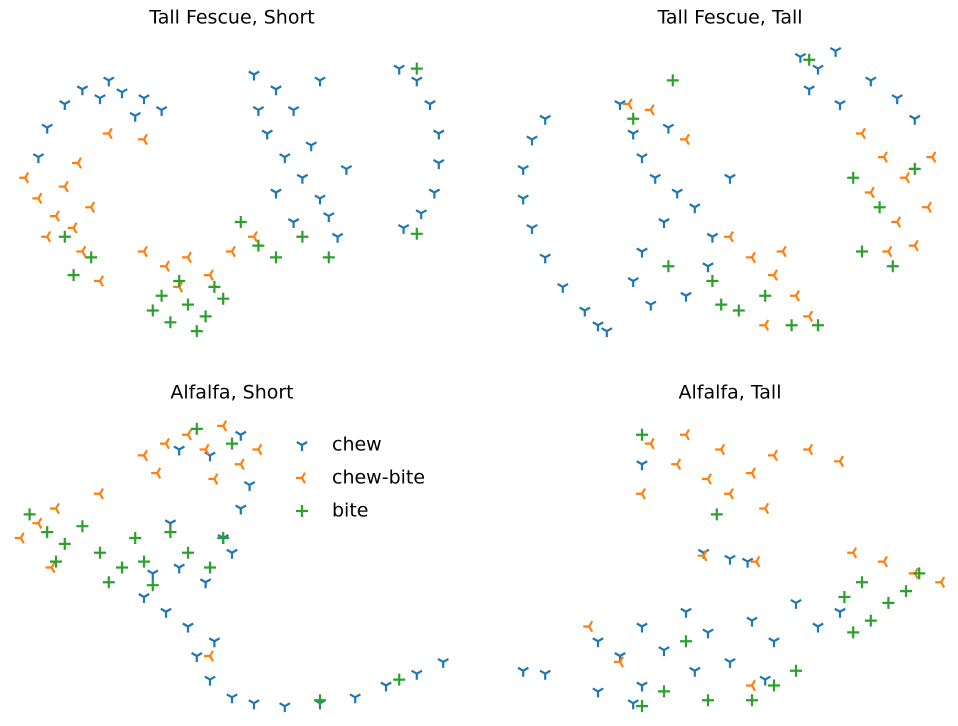 This screenshot has width=958, height=726. Describe the element at coordinates (350, 511) in the screenshot. I see `legend-label: bite` at that location.